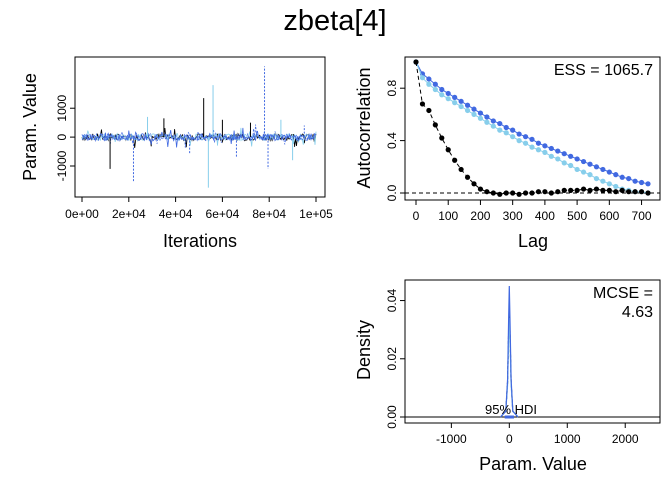 This screenshot has width=671, height=479. Describe the element at coordinates (513, 216) in the screenshot. I see `acf-x-tick-label: 300` at that location.